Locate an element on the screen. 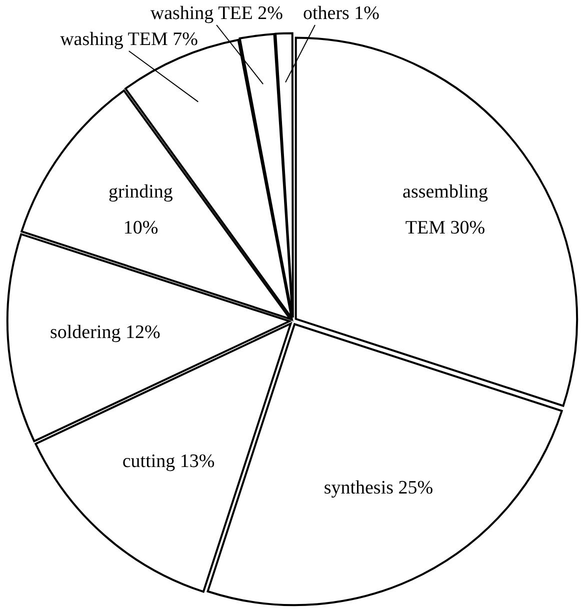  slice-label: assembling TEM 30% is located at coordinates (445, 209).